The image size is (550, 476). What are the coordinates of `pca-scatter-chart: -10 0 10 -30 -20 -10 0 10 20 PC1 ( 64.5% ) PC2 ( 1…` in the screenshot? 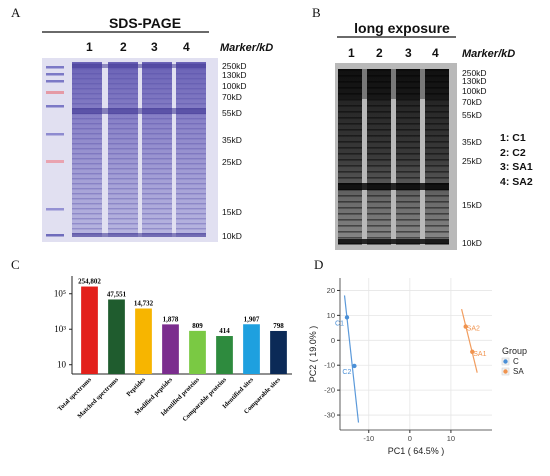 It's located at (417, 367).